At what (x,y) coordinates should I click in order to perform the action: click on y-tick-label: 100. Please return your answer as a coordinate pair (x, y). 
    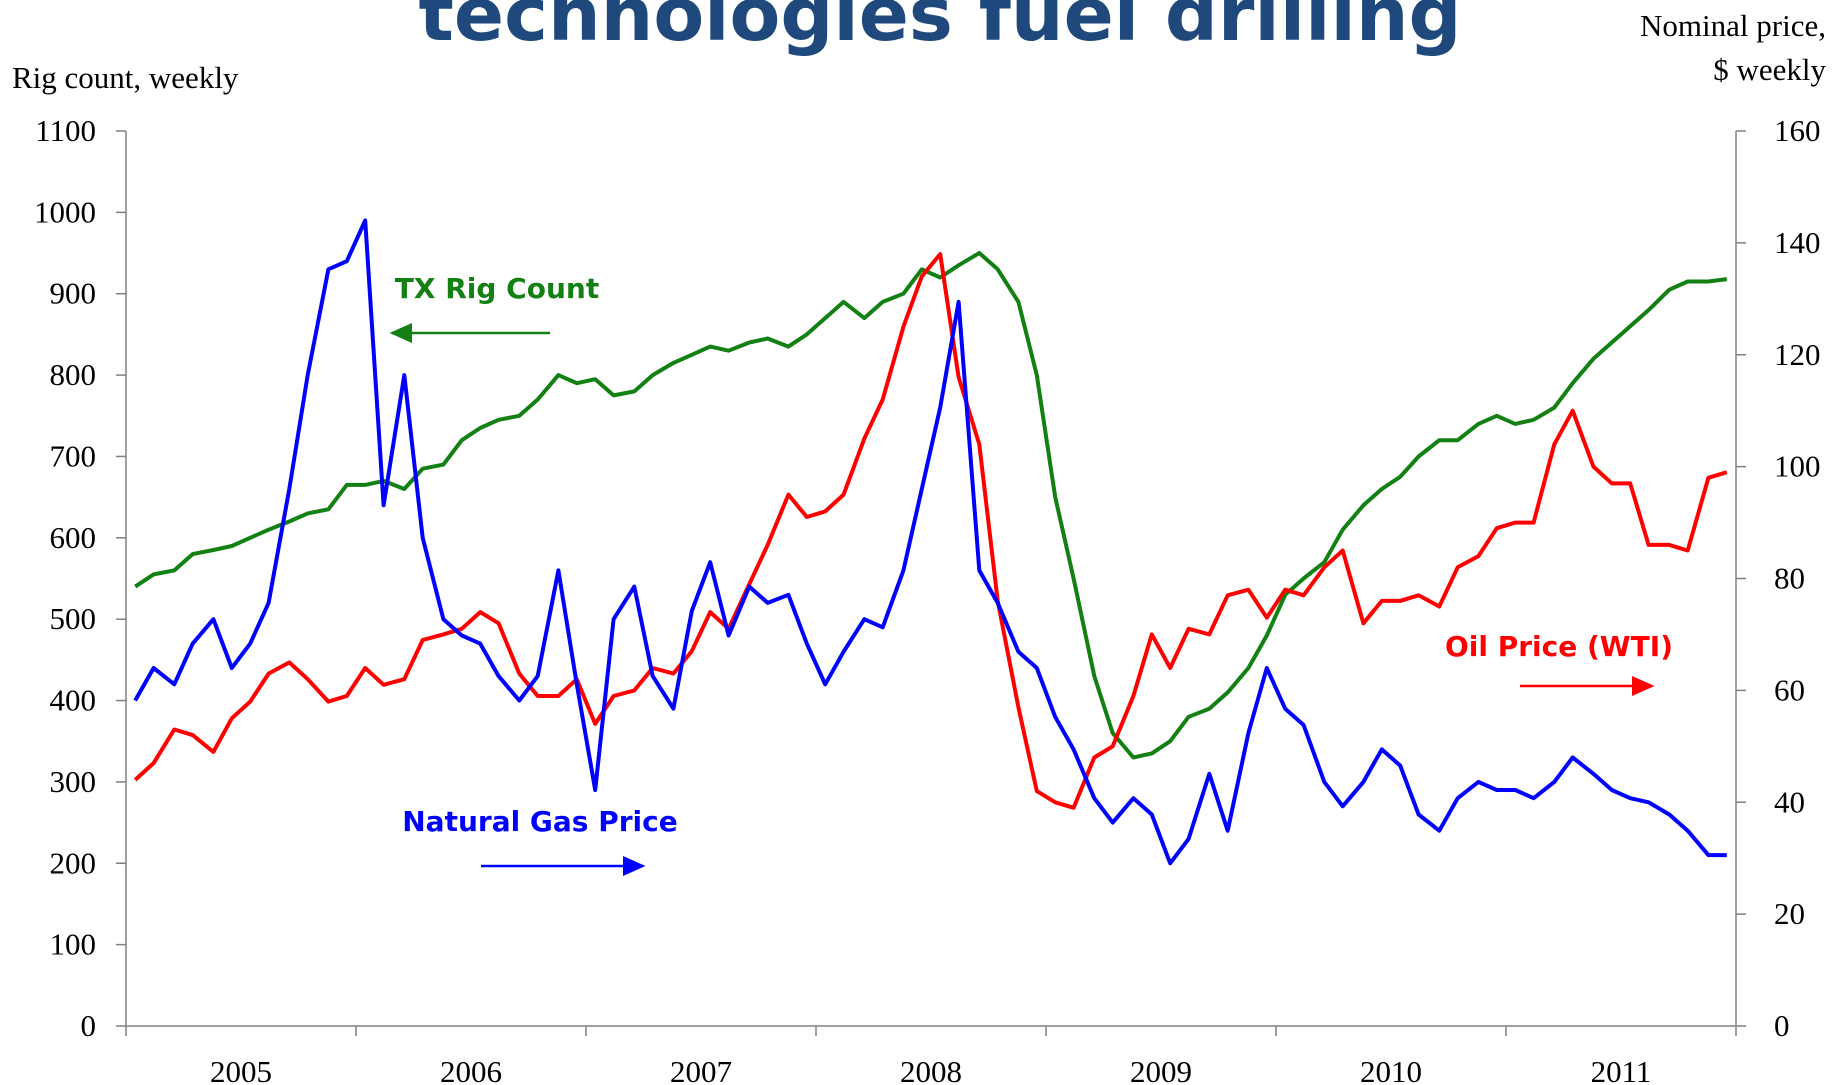
    Looking at the image, I should click on (73, 944).